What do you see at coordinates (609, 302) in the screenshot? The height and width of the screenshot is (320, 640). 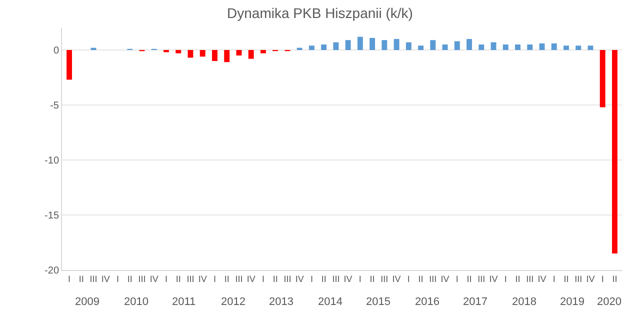 I see `text: 2020` at bounding box center [609, 302].